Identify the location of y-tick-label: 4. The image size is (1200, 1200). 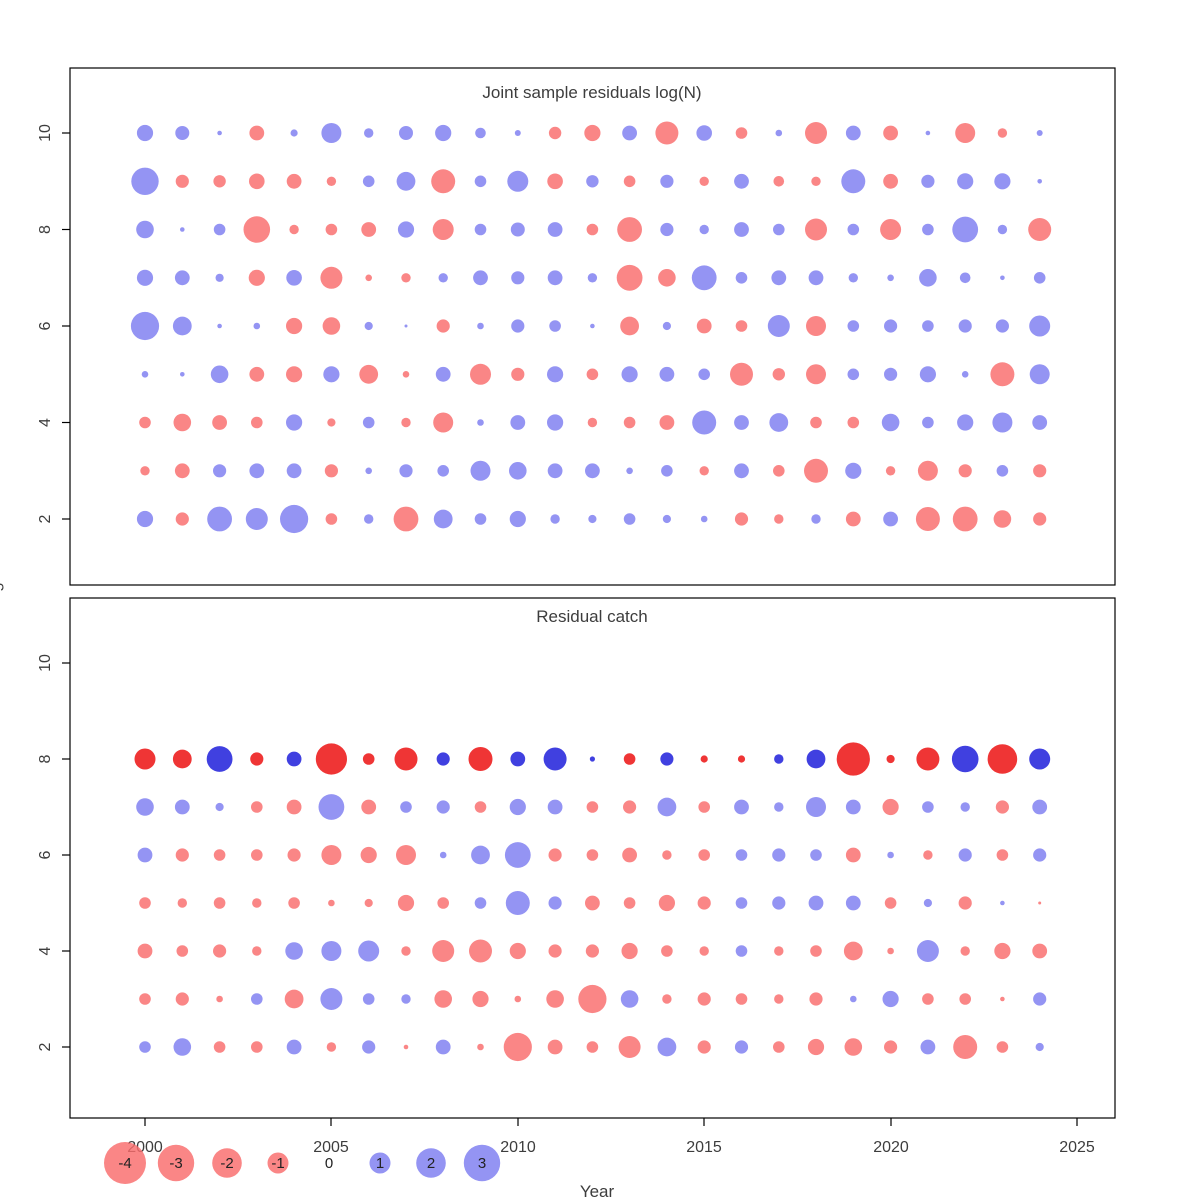
(45, 950).